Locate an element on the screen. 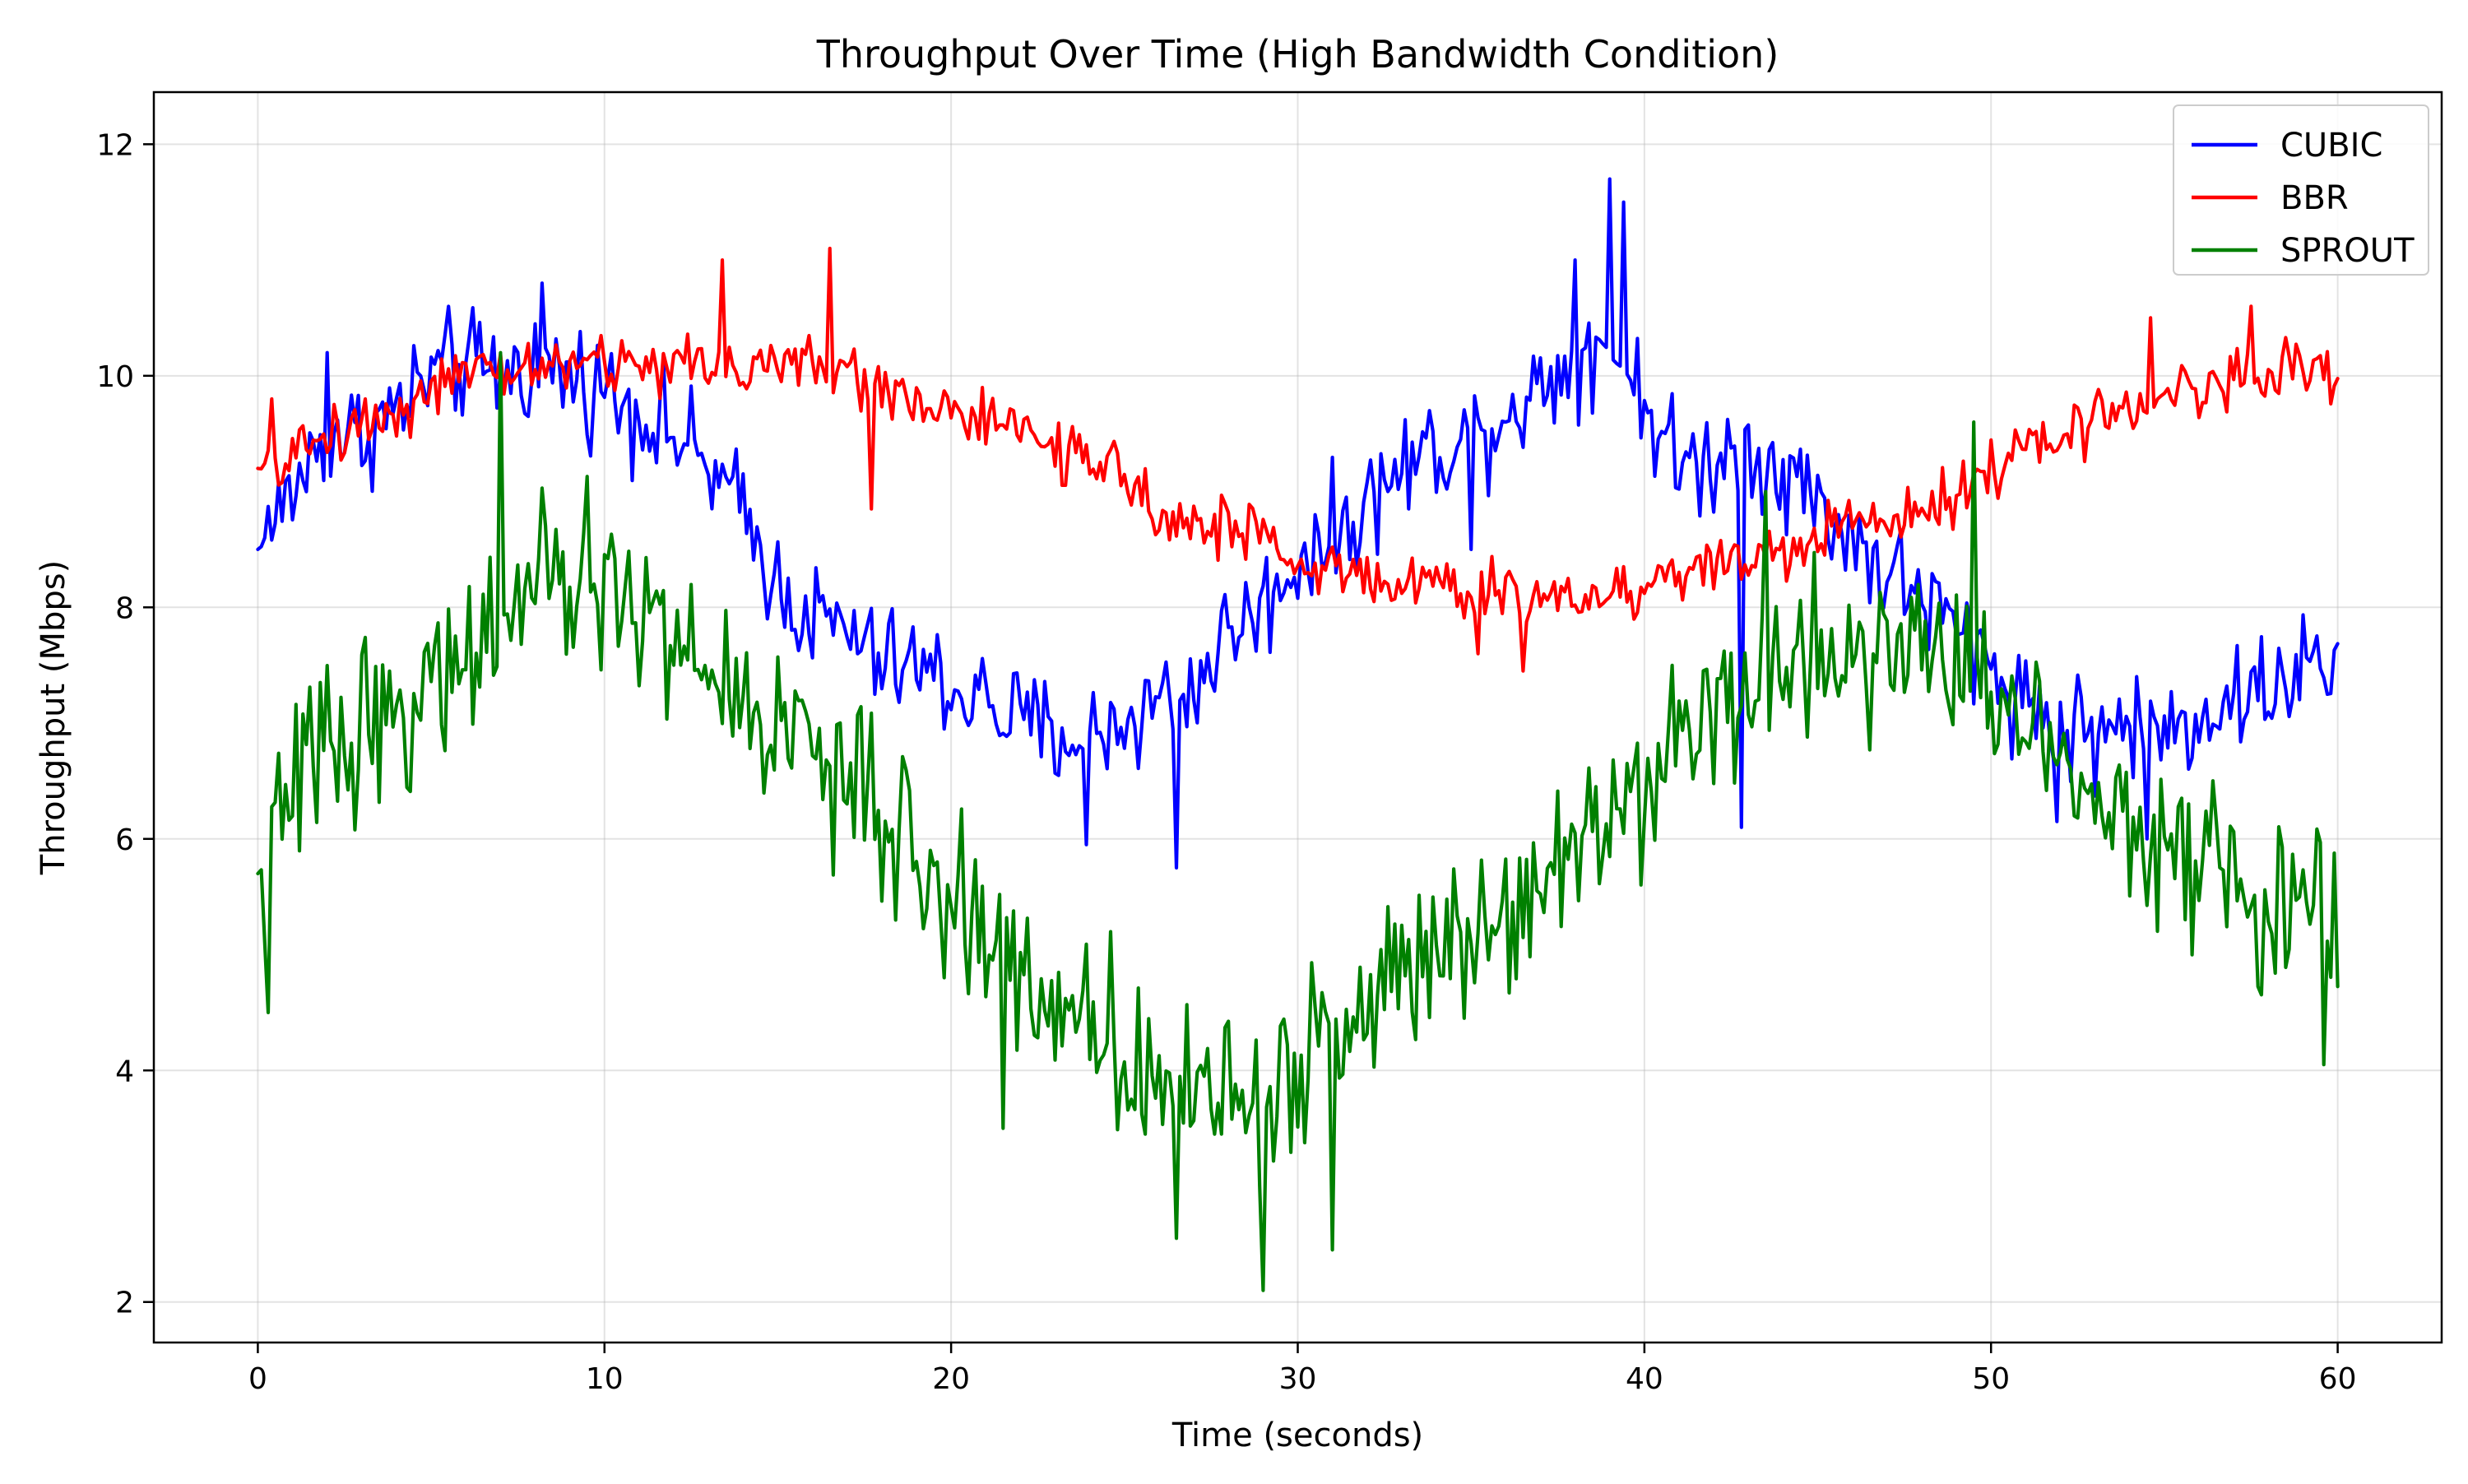  y-tick-label: 10 is located at coordinates (115, 377).